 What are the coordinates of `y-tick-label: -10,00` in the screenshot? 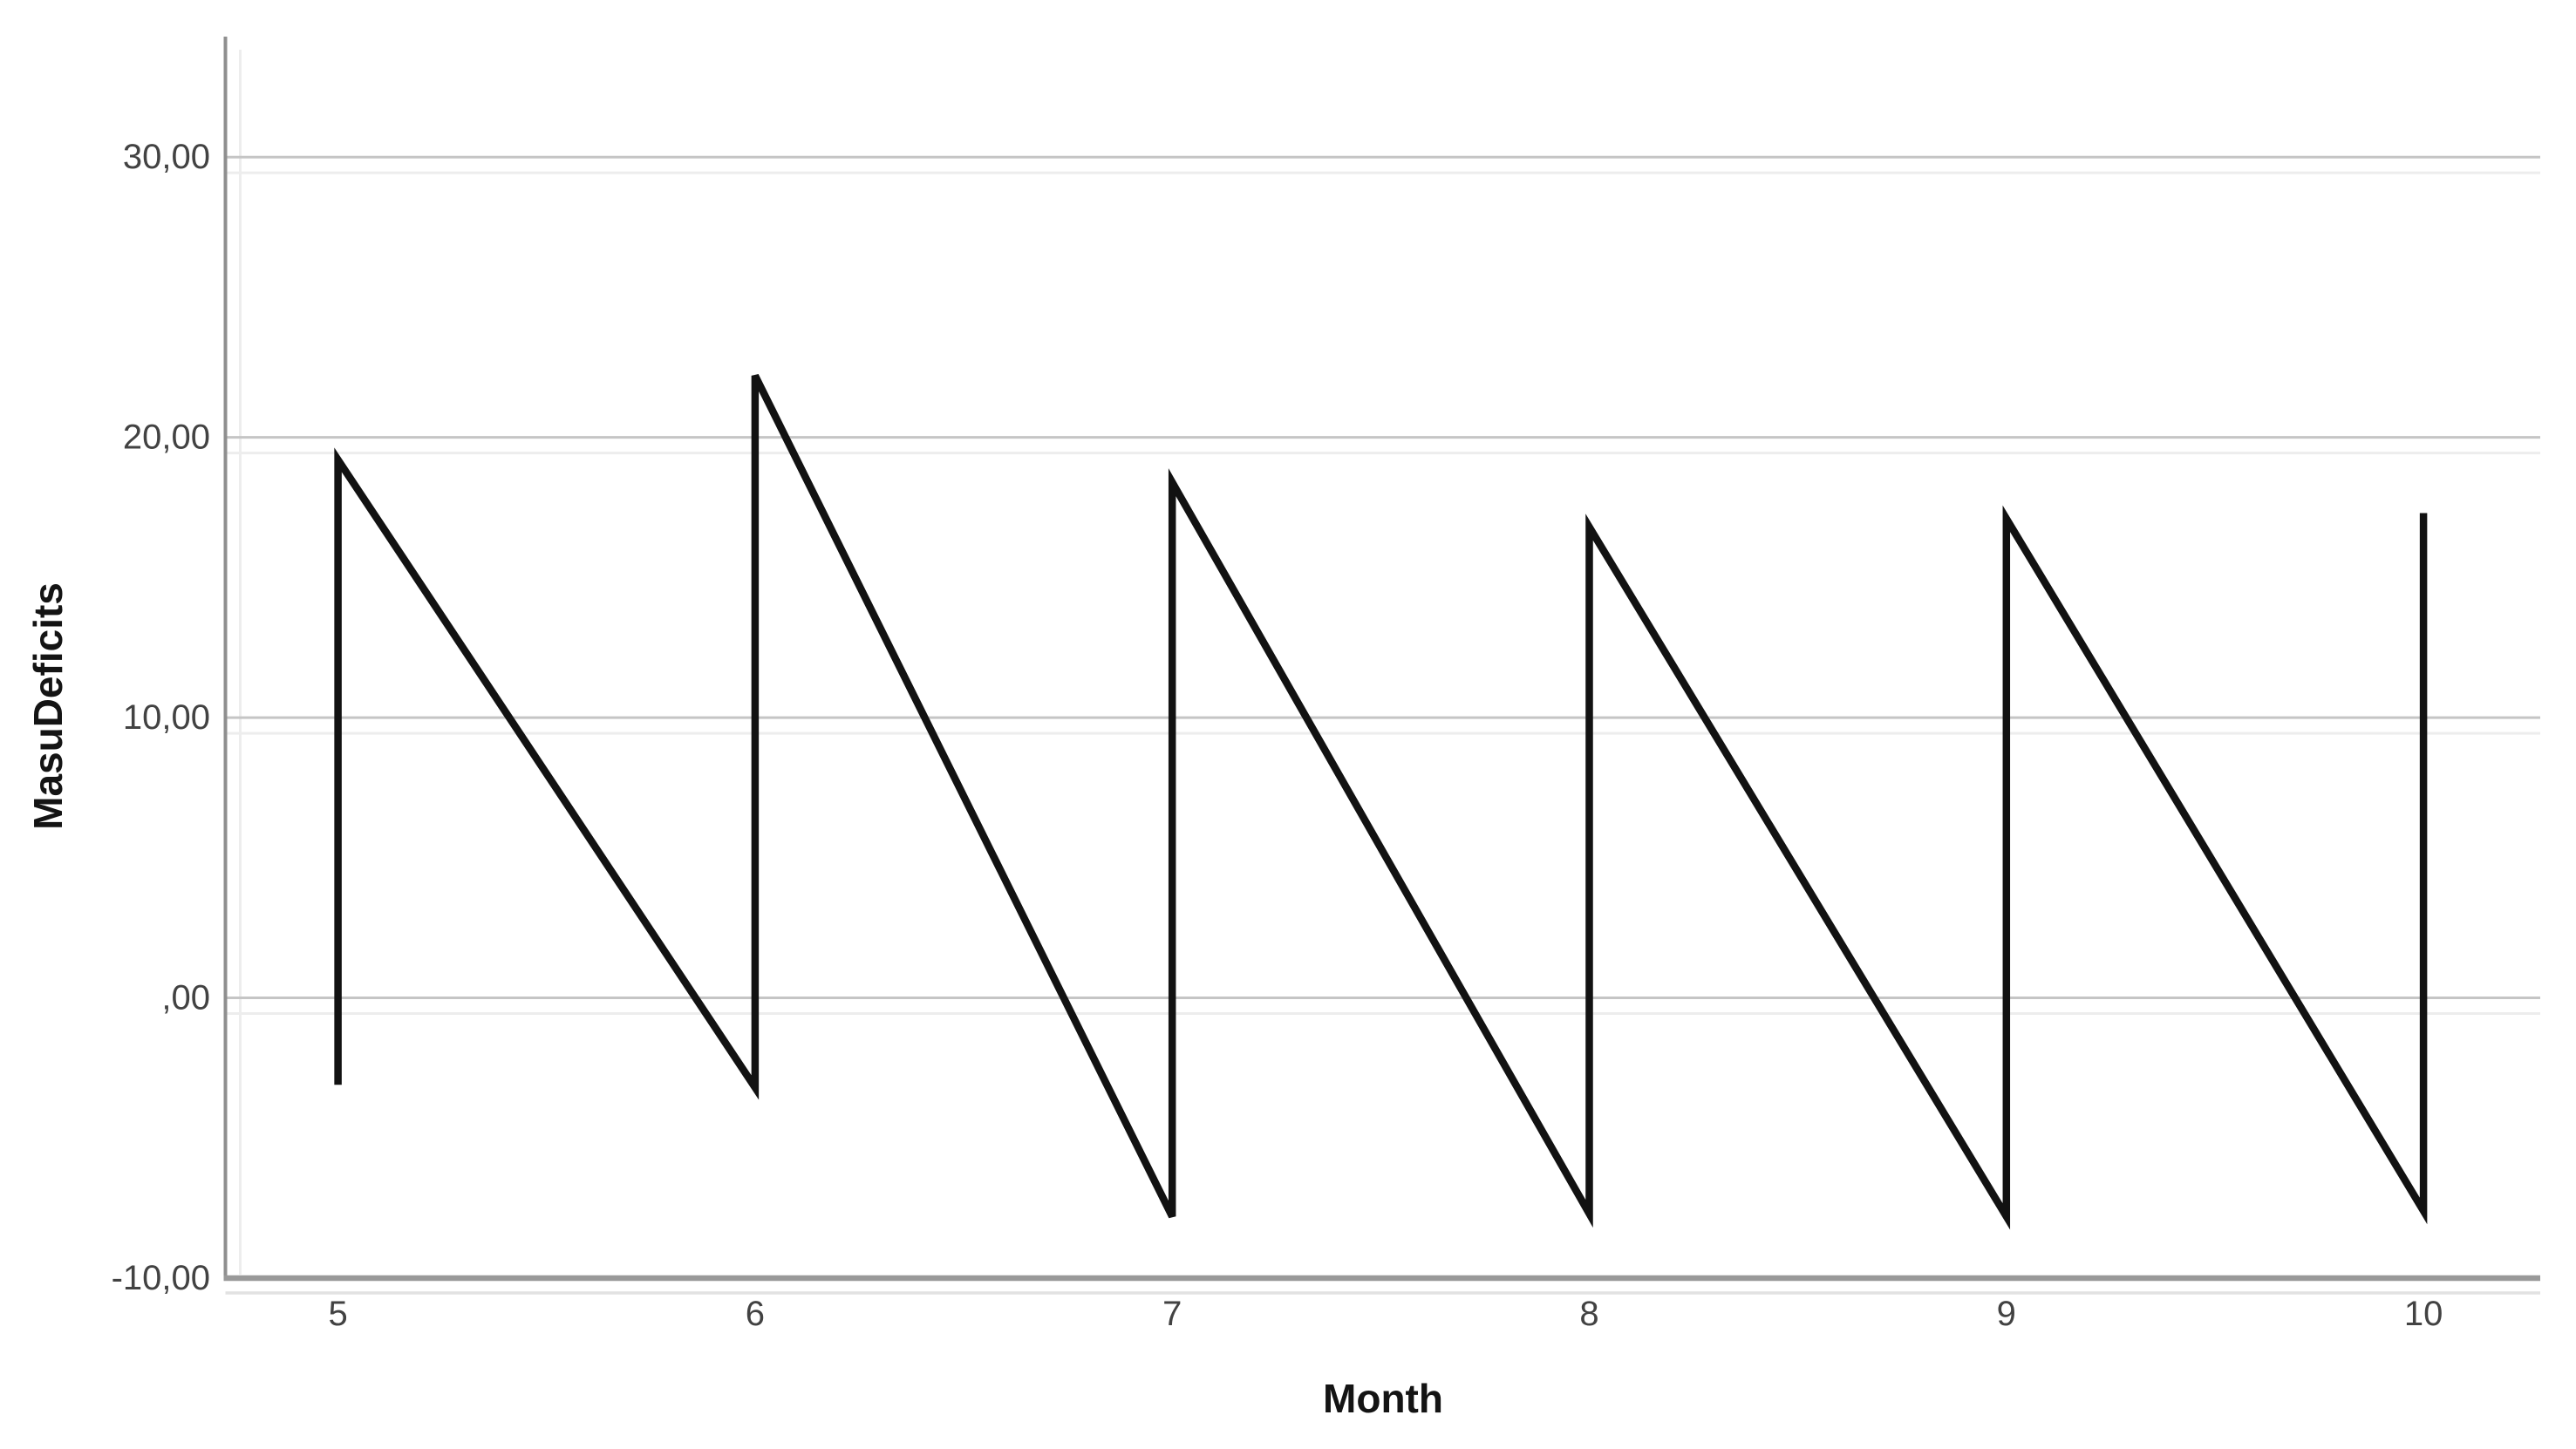 It's located at (161, 1278).